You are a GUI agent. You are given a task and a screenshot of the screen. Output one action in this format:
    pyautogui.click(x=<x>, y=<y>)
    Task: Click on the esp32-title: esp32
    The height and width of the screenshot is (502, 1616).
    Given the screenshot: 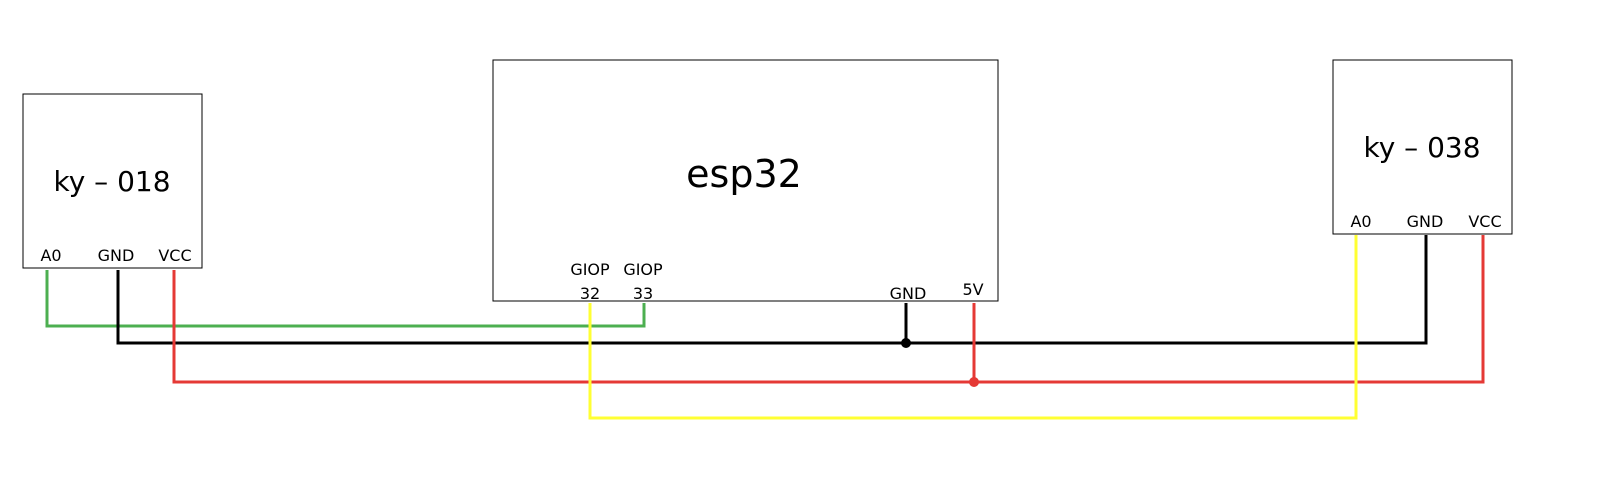 What is the action you would take?
    pyautogui.click(x=744, y=174)
    